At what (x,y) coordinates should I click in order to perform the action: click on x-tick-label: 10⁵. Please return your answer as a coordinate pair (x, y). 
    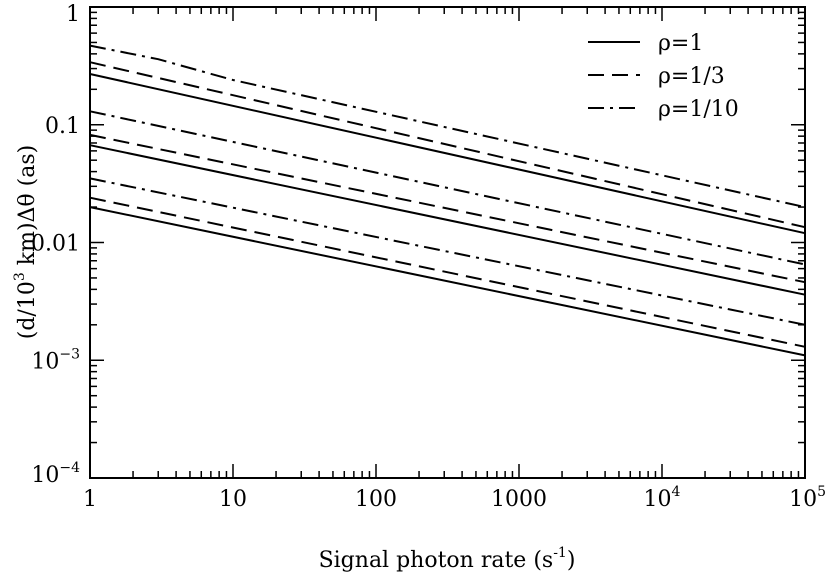
    Looking at the image, I should click on (807, 498).